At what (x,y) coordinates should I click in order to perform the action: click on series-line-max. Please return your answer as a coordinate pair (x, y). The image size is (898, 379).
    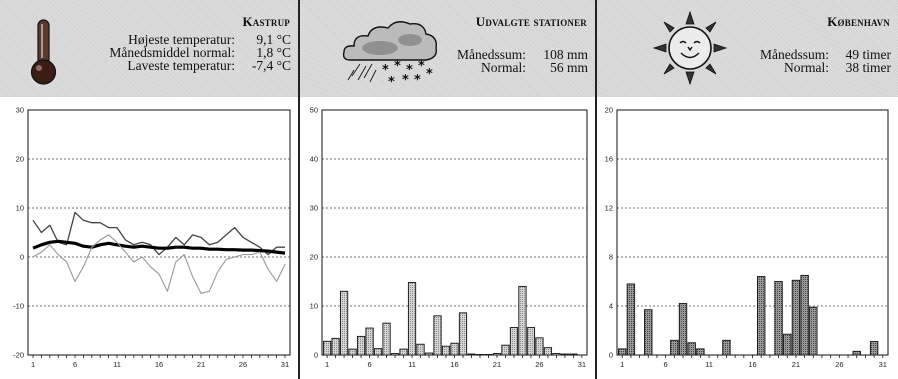
    Looking at the image, I should click on (158, 233).